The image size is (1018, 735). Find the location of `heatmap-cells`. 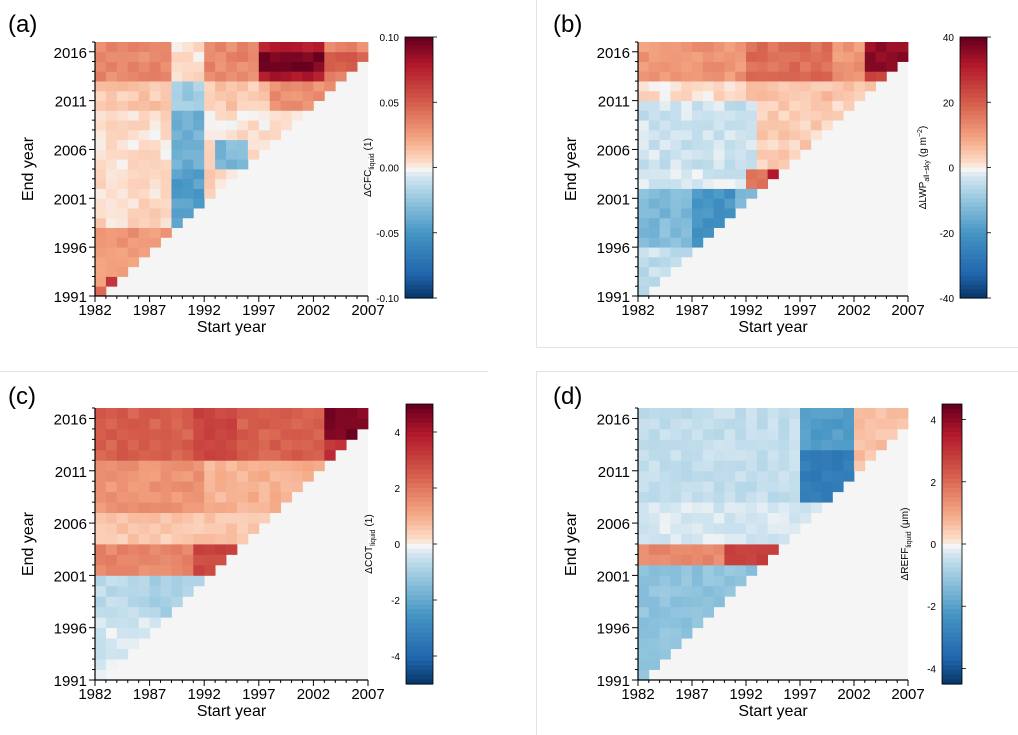

heatmap-cells is located at coordinates (232, 544).